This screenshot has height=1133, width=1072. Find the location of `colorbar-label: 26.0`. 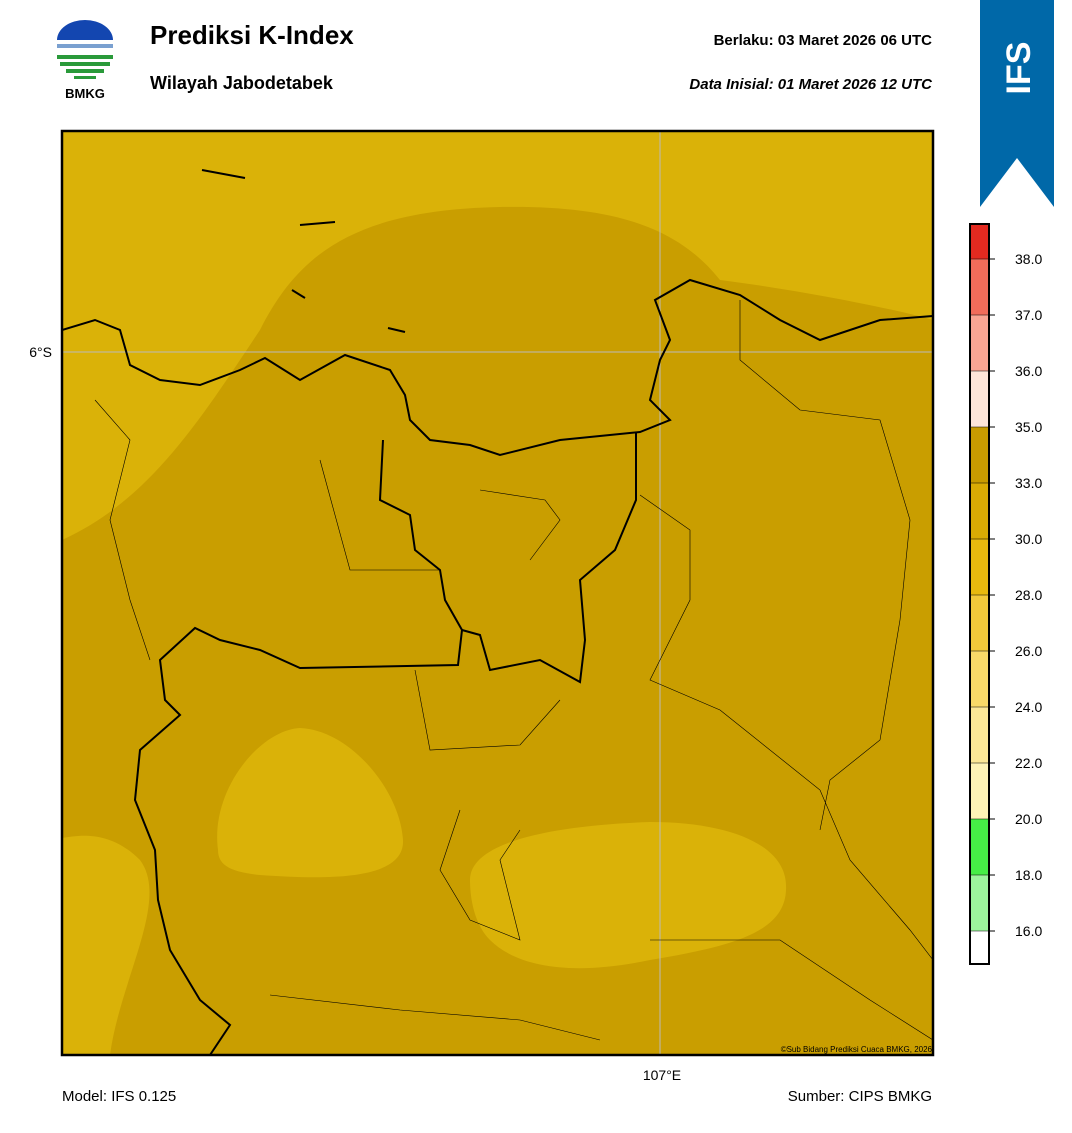

colorbar-label: 26.0 is located at coordinates (1028, 651).